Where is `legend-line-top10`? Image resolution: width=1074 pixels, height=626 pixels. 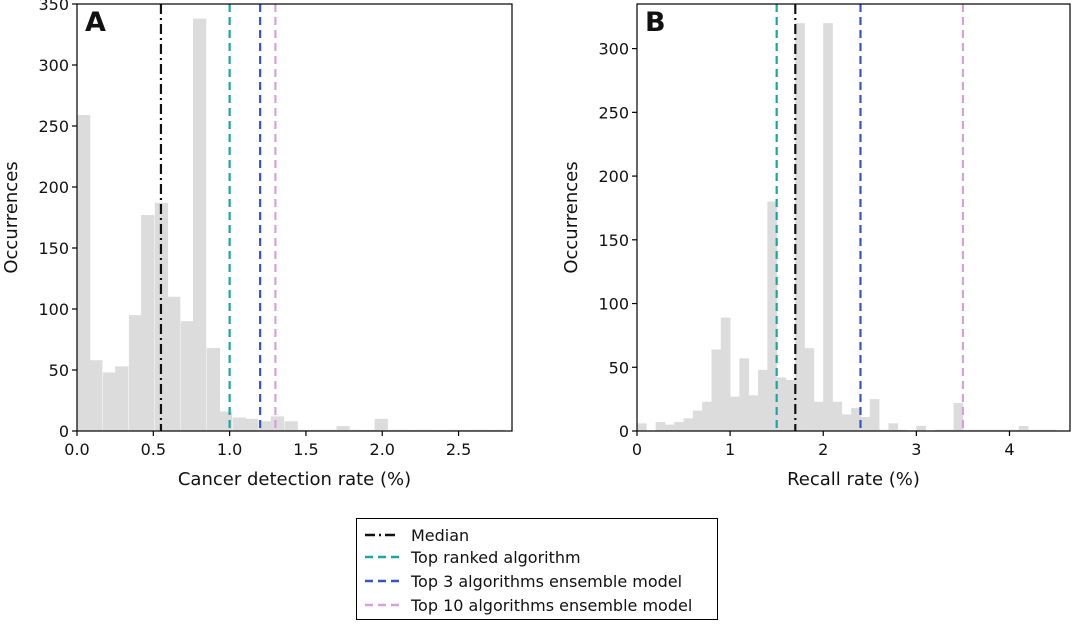
legend-line-top10 is located at coordinates (382, 605).